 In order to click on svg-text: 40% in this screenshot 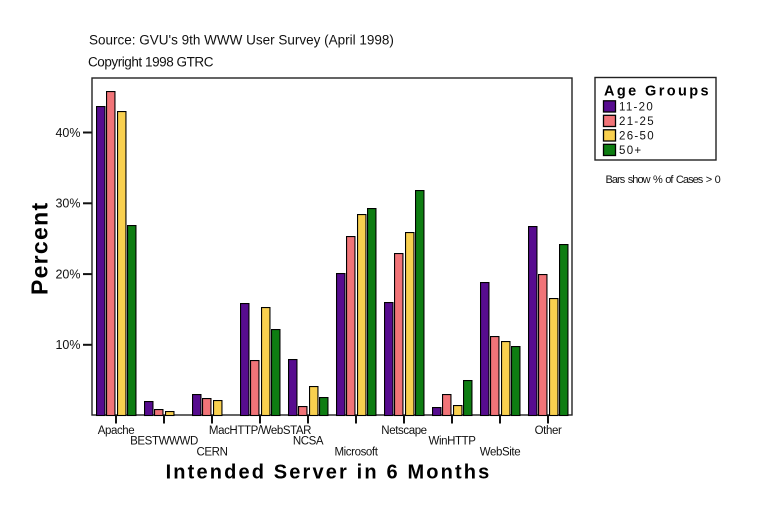, I will do `click(67, 133)`.